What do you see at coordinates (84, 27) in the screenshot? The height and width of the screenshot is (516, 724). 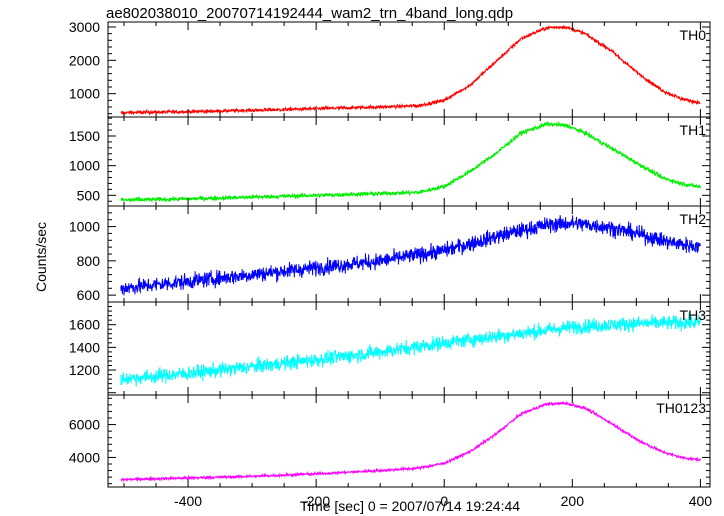 I see `y-tick-label: 3000` at bounding box center [84, 27].